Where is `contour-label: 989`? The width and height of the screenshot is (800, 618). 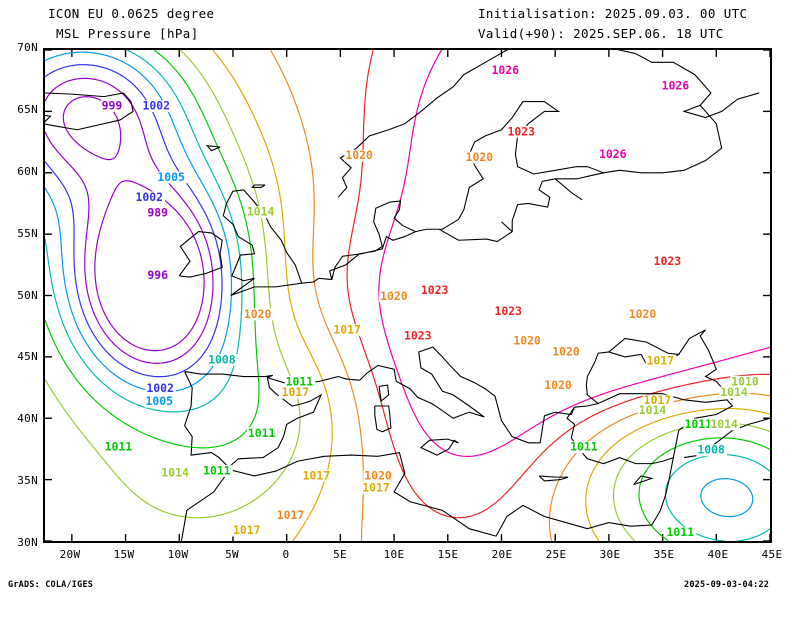
contour-label: 989 is located at coordinates (157, 213).